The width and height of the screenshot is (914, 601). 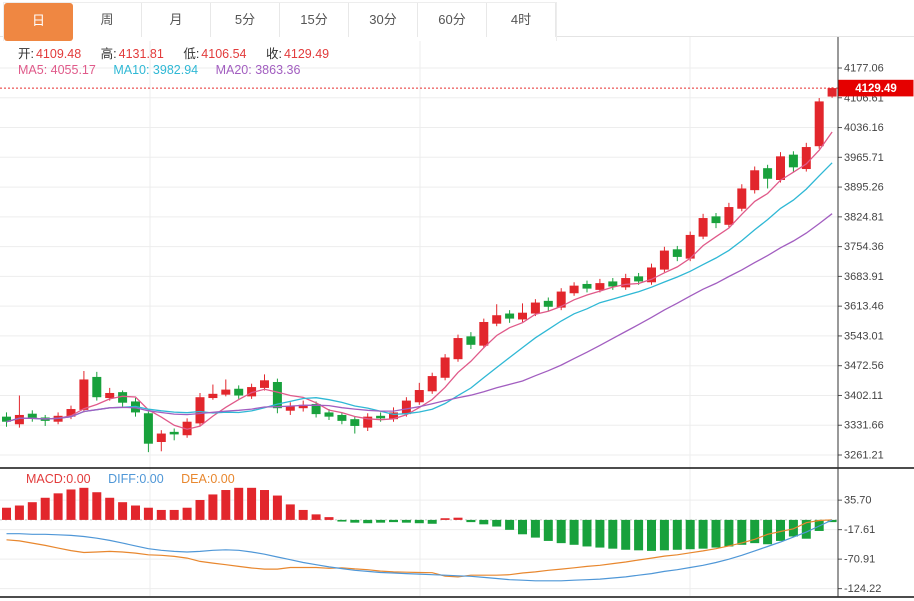 What do you see at coordinates (208, 479) in the screenshot?
I see `dea-value: DEA:0.00` at bounding box center [208, 479].